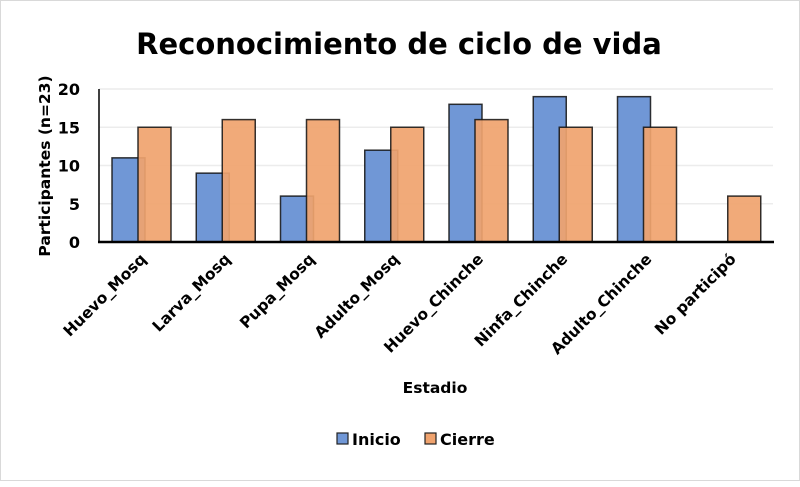 This screenshot has width=800, height=487. What do you see at coordinates (695, 294) in the screenshot?
I see `x-tick-label: No participó` at bounding box center [695, 294].